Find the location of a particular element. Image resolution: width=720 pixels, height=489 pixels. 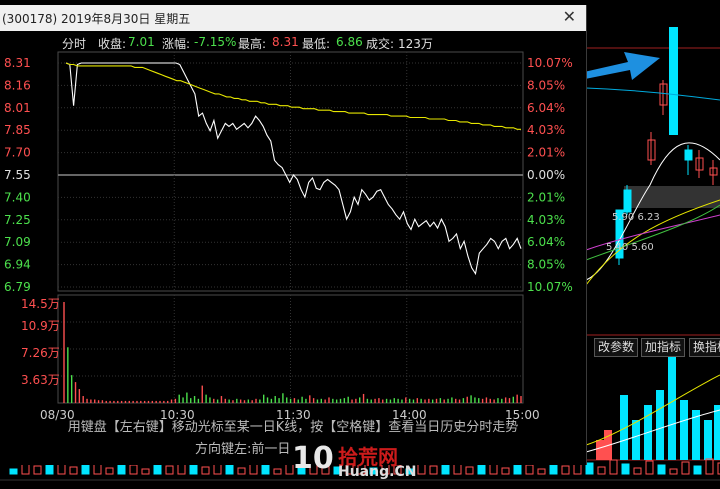

time-tick-label: 15:00 is located at coordinates (522, 415).